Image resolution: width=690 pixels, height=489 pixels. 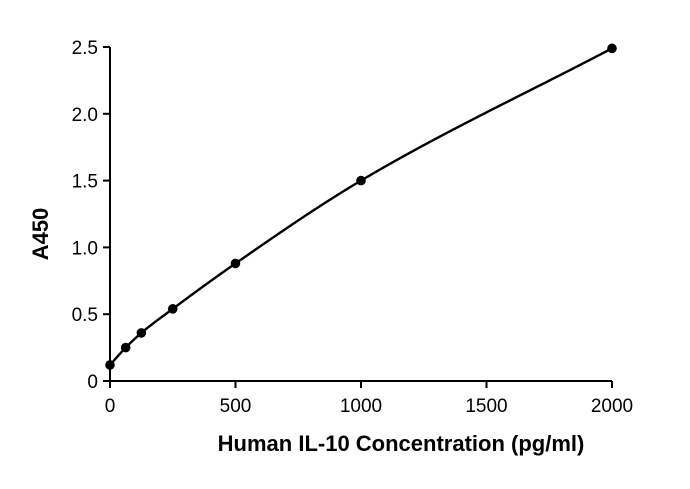 I want to click on y-tick-label: 2.0, so click(x=85, y=115).